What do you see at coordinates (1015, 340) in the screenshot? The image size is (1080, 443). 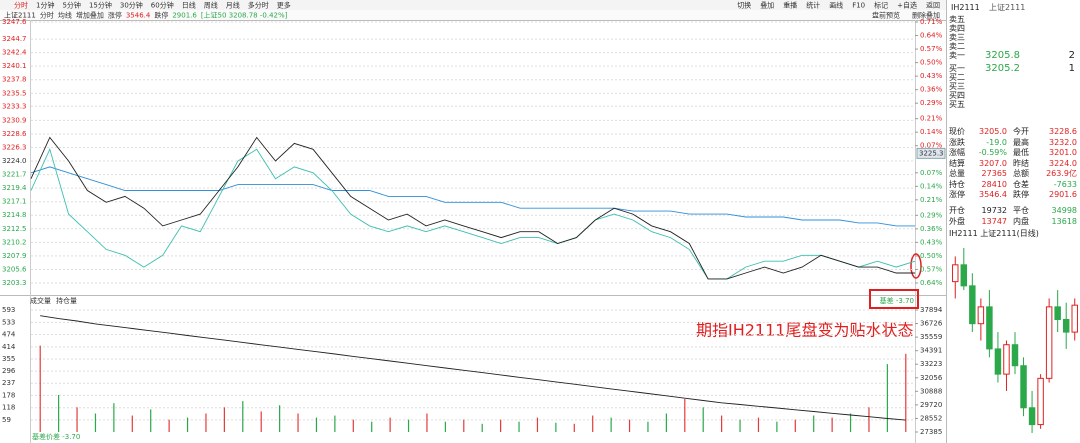 I see `daily-chart` at bounding box center [1015, 340].